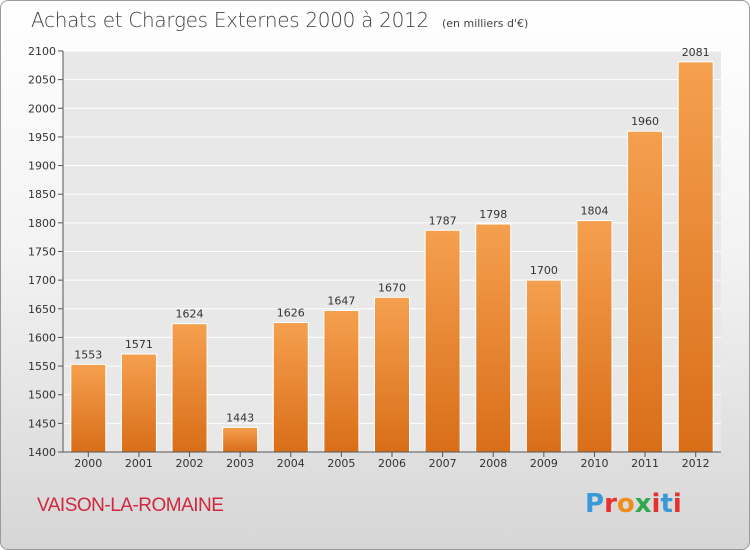 The width and height of the screenshot is (750, 550). I want to click on proxiti-logo: Proxiti, so click(633, 504).